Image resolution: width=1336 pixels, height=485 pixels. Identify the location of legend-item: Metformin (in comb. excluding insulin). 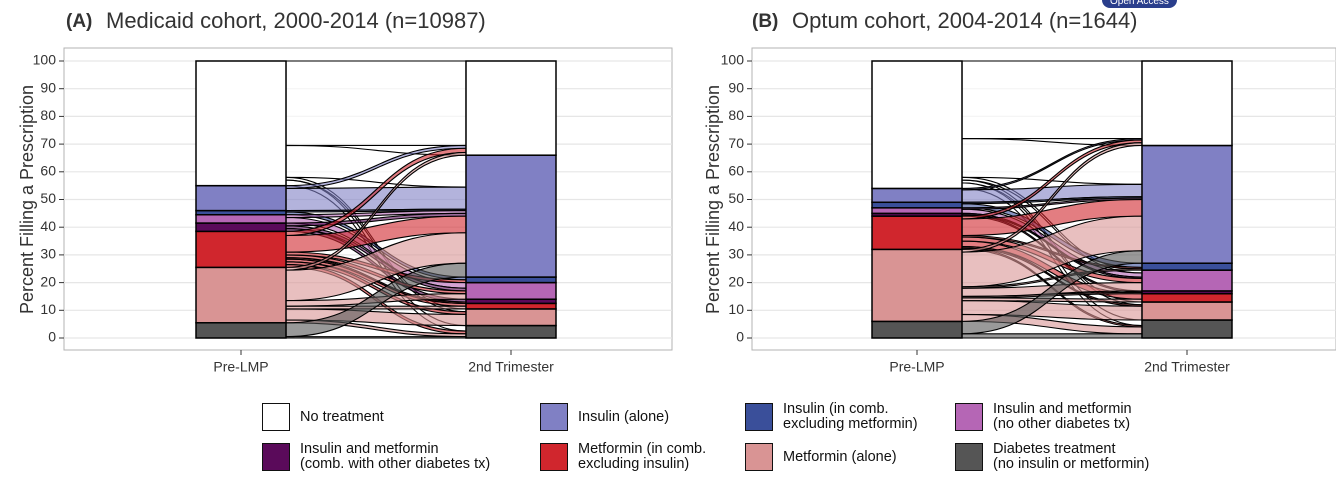
(642, 457).